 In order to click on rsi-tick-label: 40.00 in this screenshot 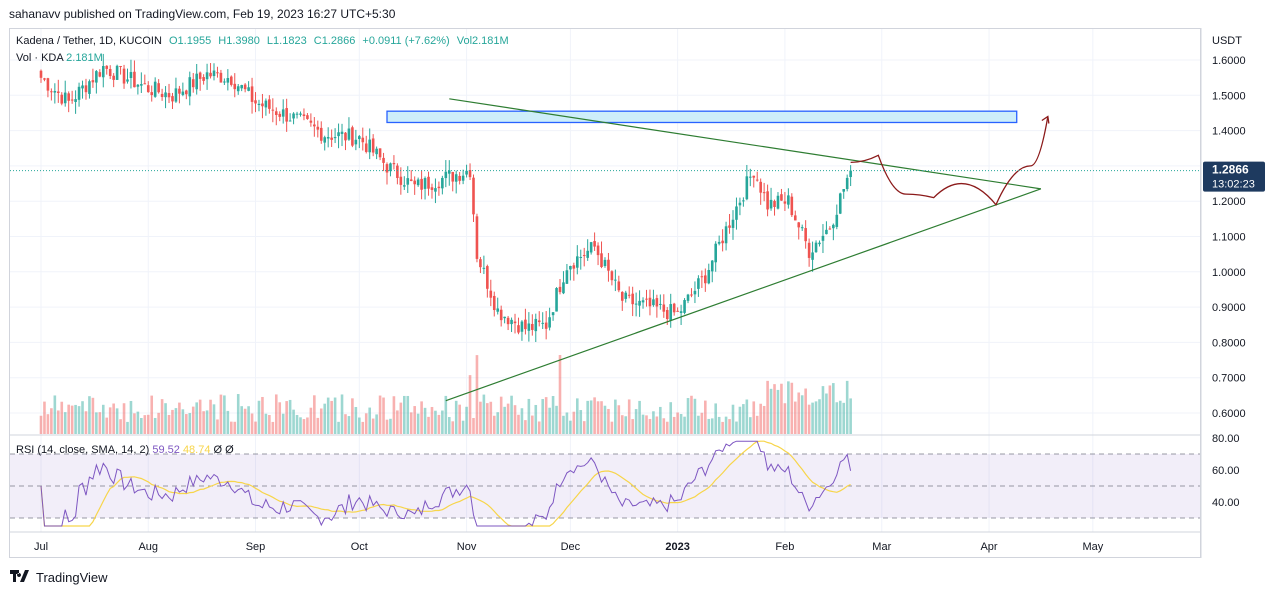, I will do `click(1226, 503)`.